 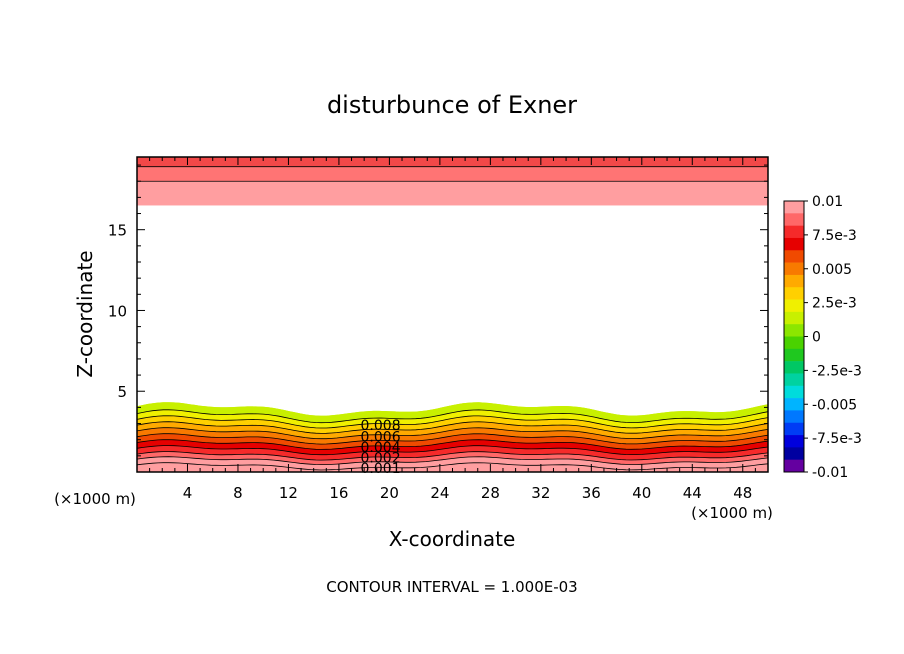 I want to click on contour-label: 0.008, so click(x=381, y=426).